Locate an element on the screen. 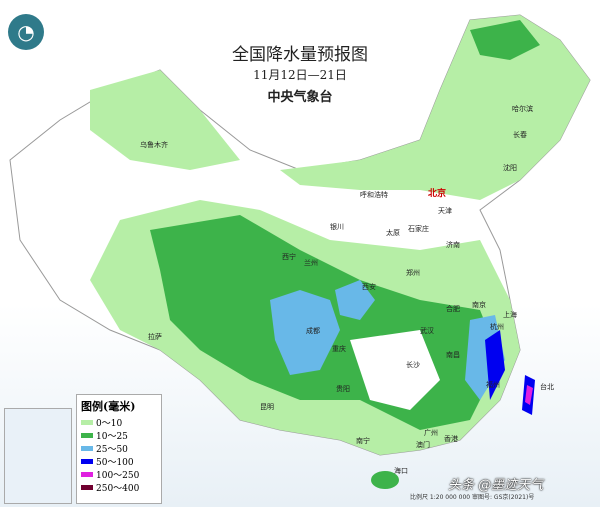 The image size is (600, 507). city-label: 杭州 is located at coordinates (497, 327).